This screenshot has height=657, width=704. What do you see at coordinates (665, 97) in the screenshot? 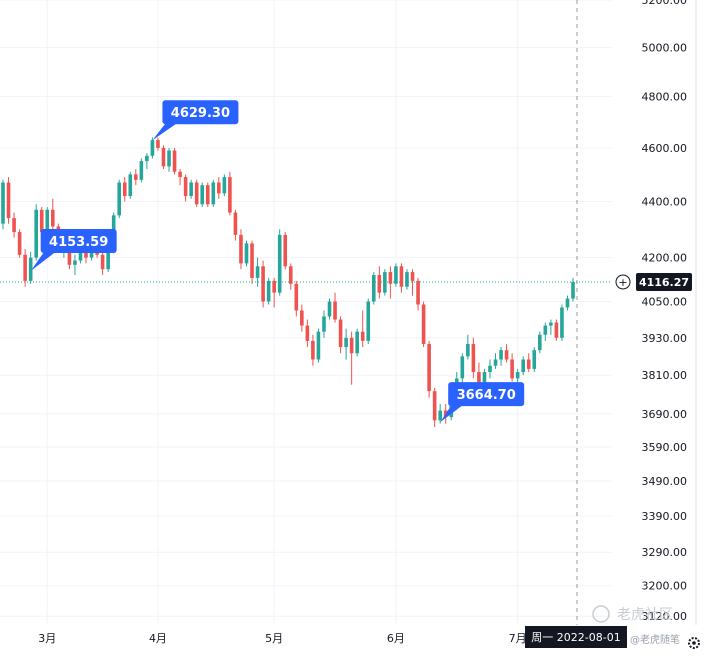
I see `price-tick-label: 4800.00` at bounding box center [665, 97].